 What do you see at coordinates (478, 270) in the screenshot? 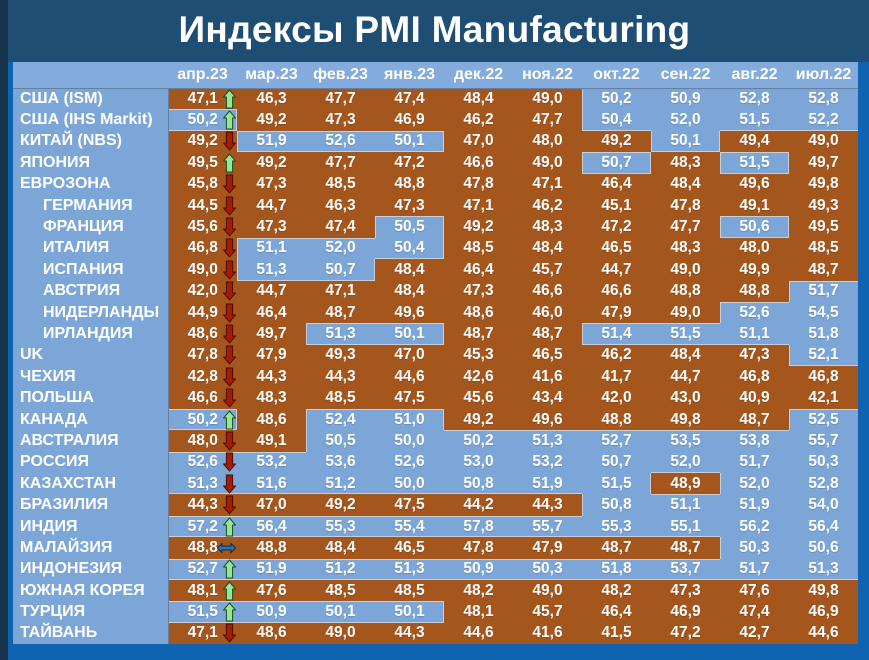
I see `pmi-value-cell: 46,4` at bounding box center [478, 270].